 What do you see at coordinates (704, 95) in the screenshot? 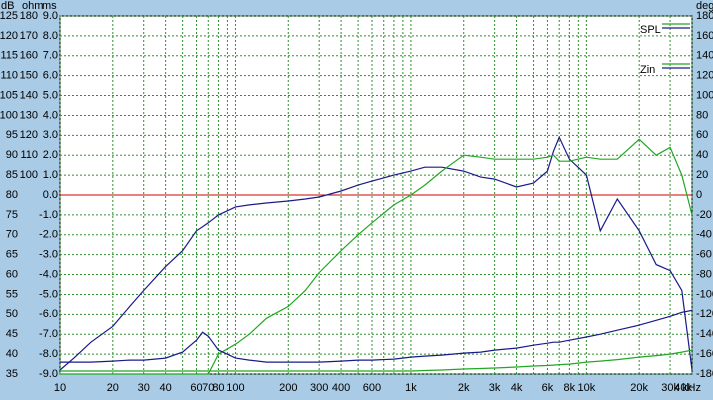
I see `y4-tick-label: 100` at bounding box center [704, 95].